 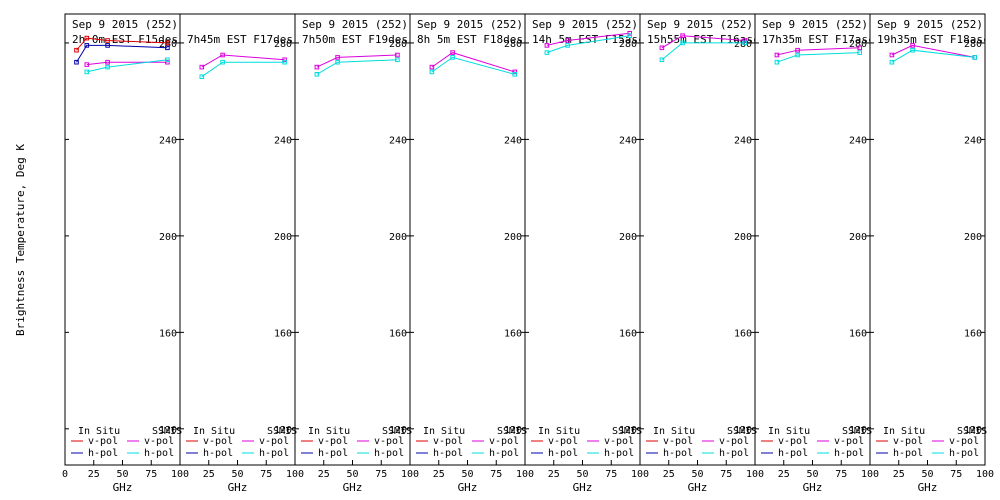 I want to click on panel-title: 7h45m EST F17des, so click(x=240, y=39).